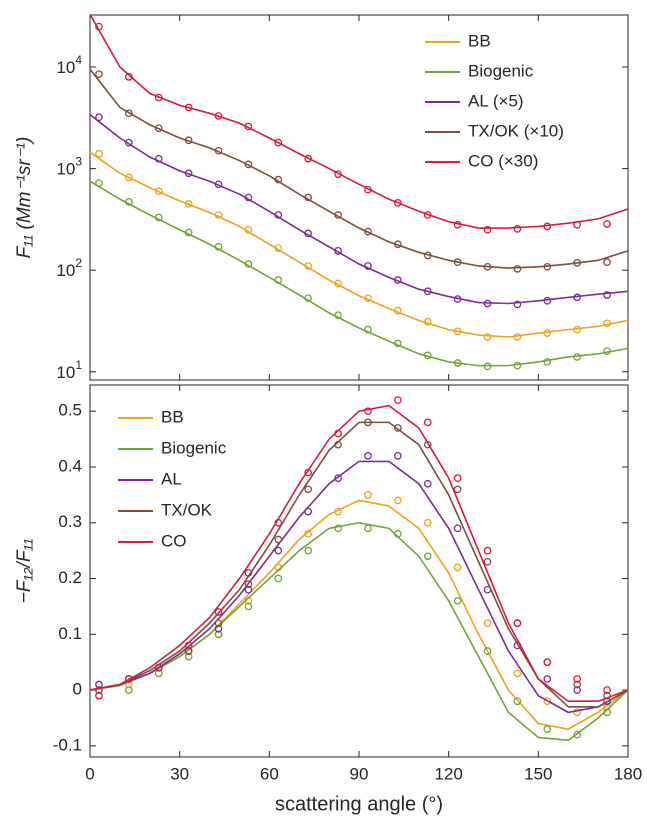 Image resolution: width=647 pixels, height=827 pixels. I want to click on y-tick-label: 0.4, so click(70, 465).